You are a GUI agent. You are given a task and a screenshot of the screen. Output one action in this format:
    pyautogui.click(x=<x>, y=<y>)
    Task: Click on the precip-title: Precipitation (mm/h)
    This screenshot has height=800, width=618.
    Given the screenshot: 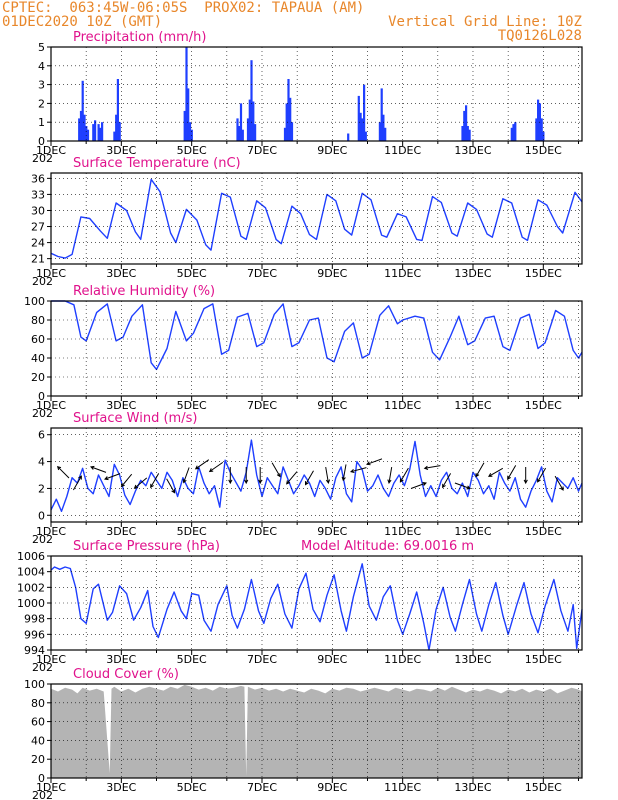 What is the action you would take?
    pyautogui.click(x=139, y=37)
    